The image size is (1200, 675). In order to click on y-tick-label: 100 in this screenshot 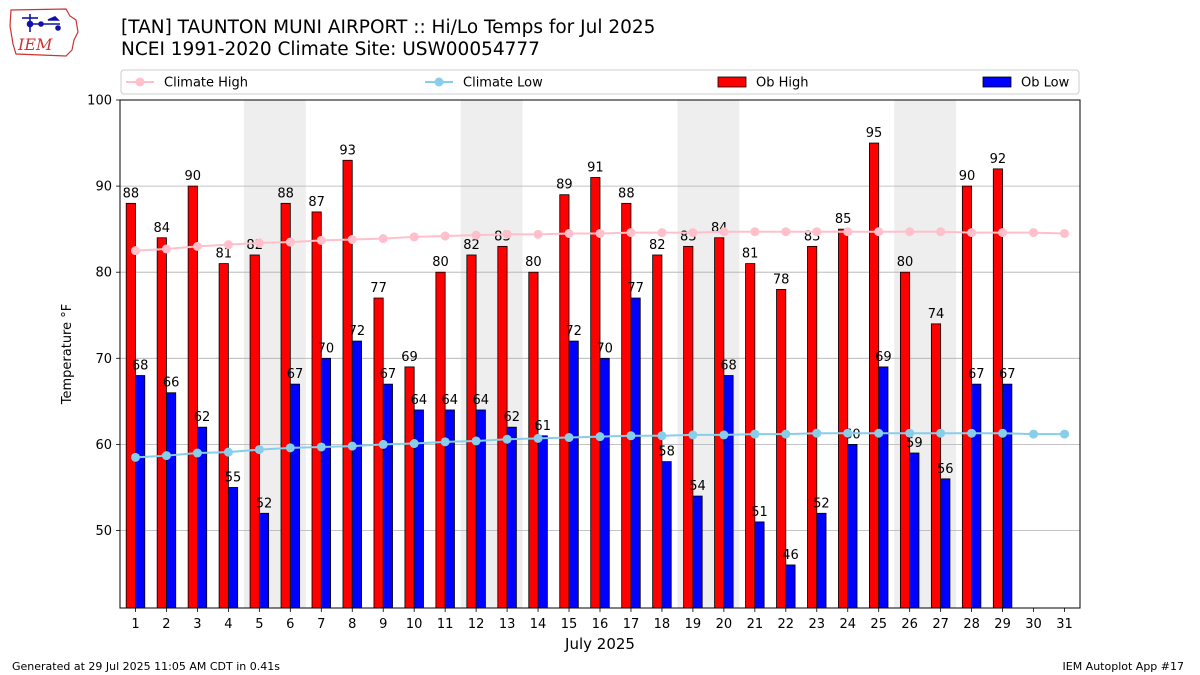, I will do `click(99, 101)`.